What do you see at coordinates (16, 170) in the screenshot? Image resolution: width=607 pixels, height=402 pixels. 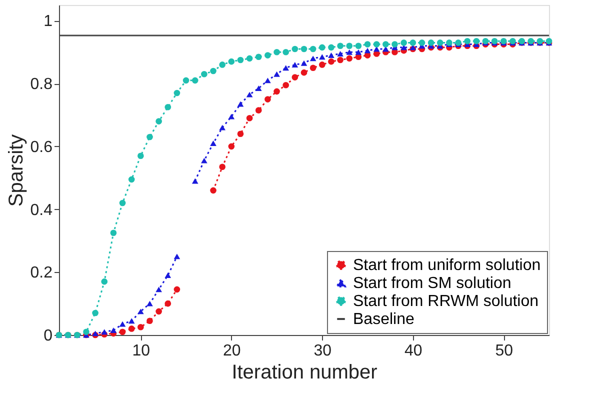 I see `y-axis-title: Sparsity` at bounding box center [16, 170].